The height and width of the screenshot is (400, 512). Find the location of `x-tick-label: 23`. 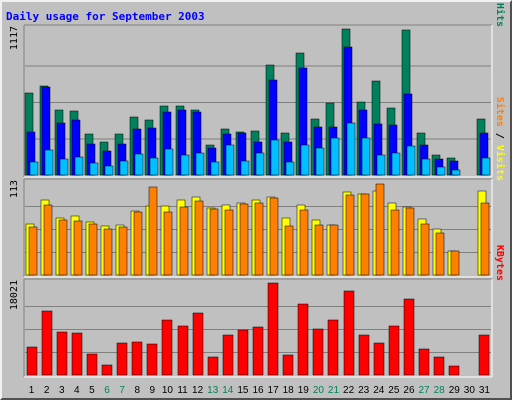

x-tick-label: 23 is located at coordinates (364, 390).